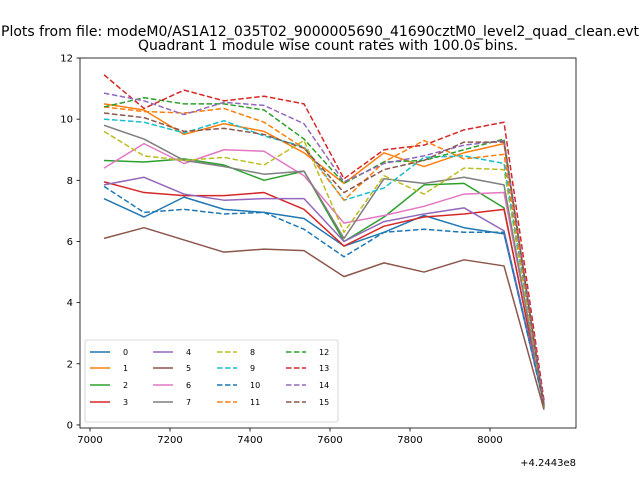 The height and width of the screenshot is (480, 640). Describe the element at coordinates (290, 437) in the screenshot. I see `x-axis: 7000 7200 7400 7600 7800 8000` at that location.